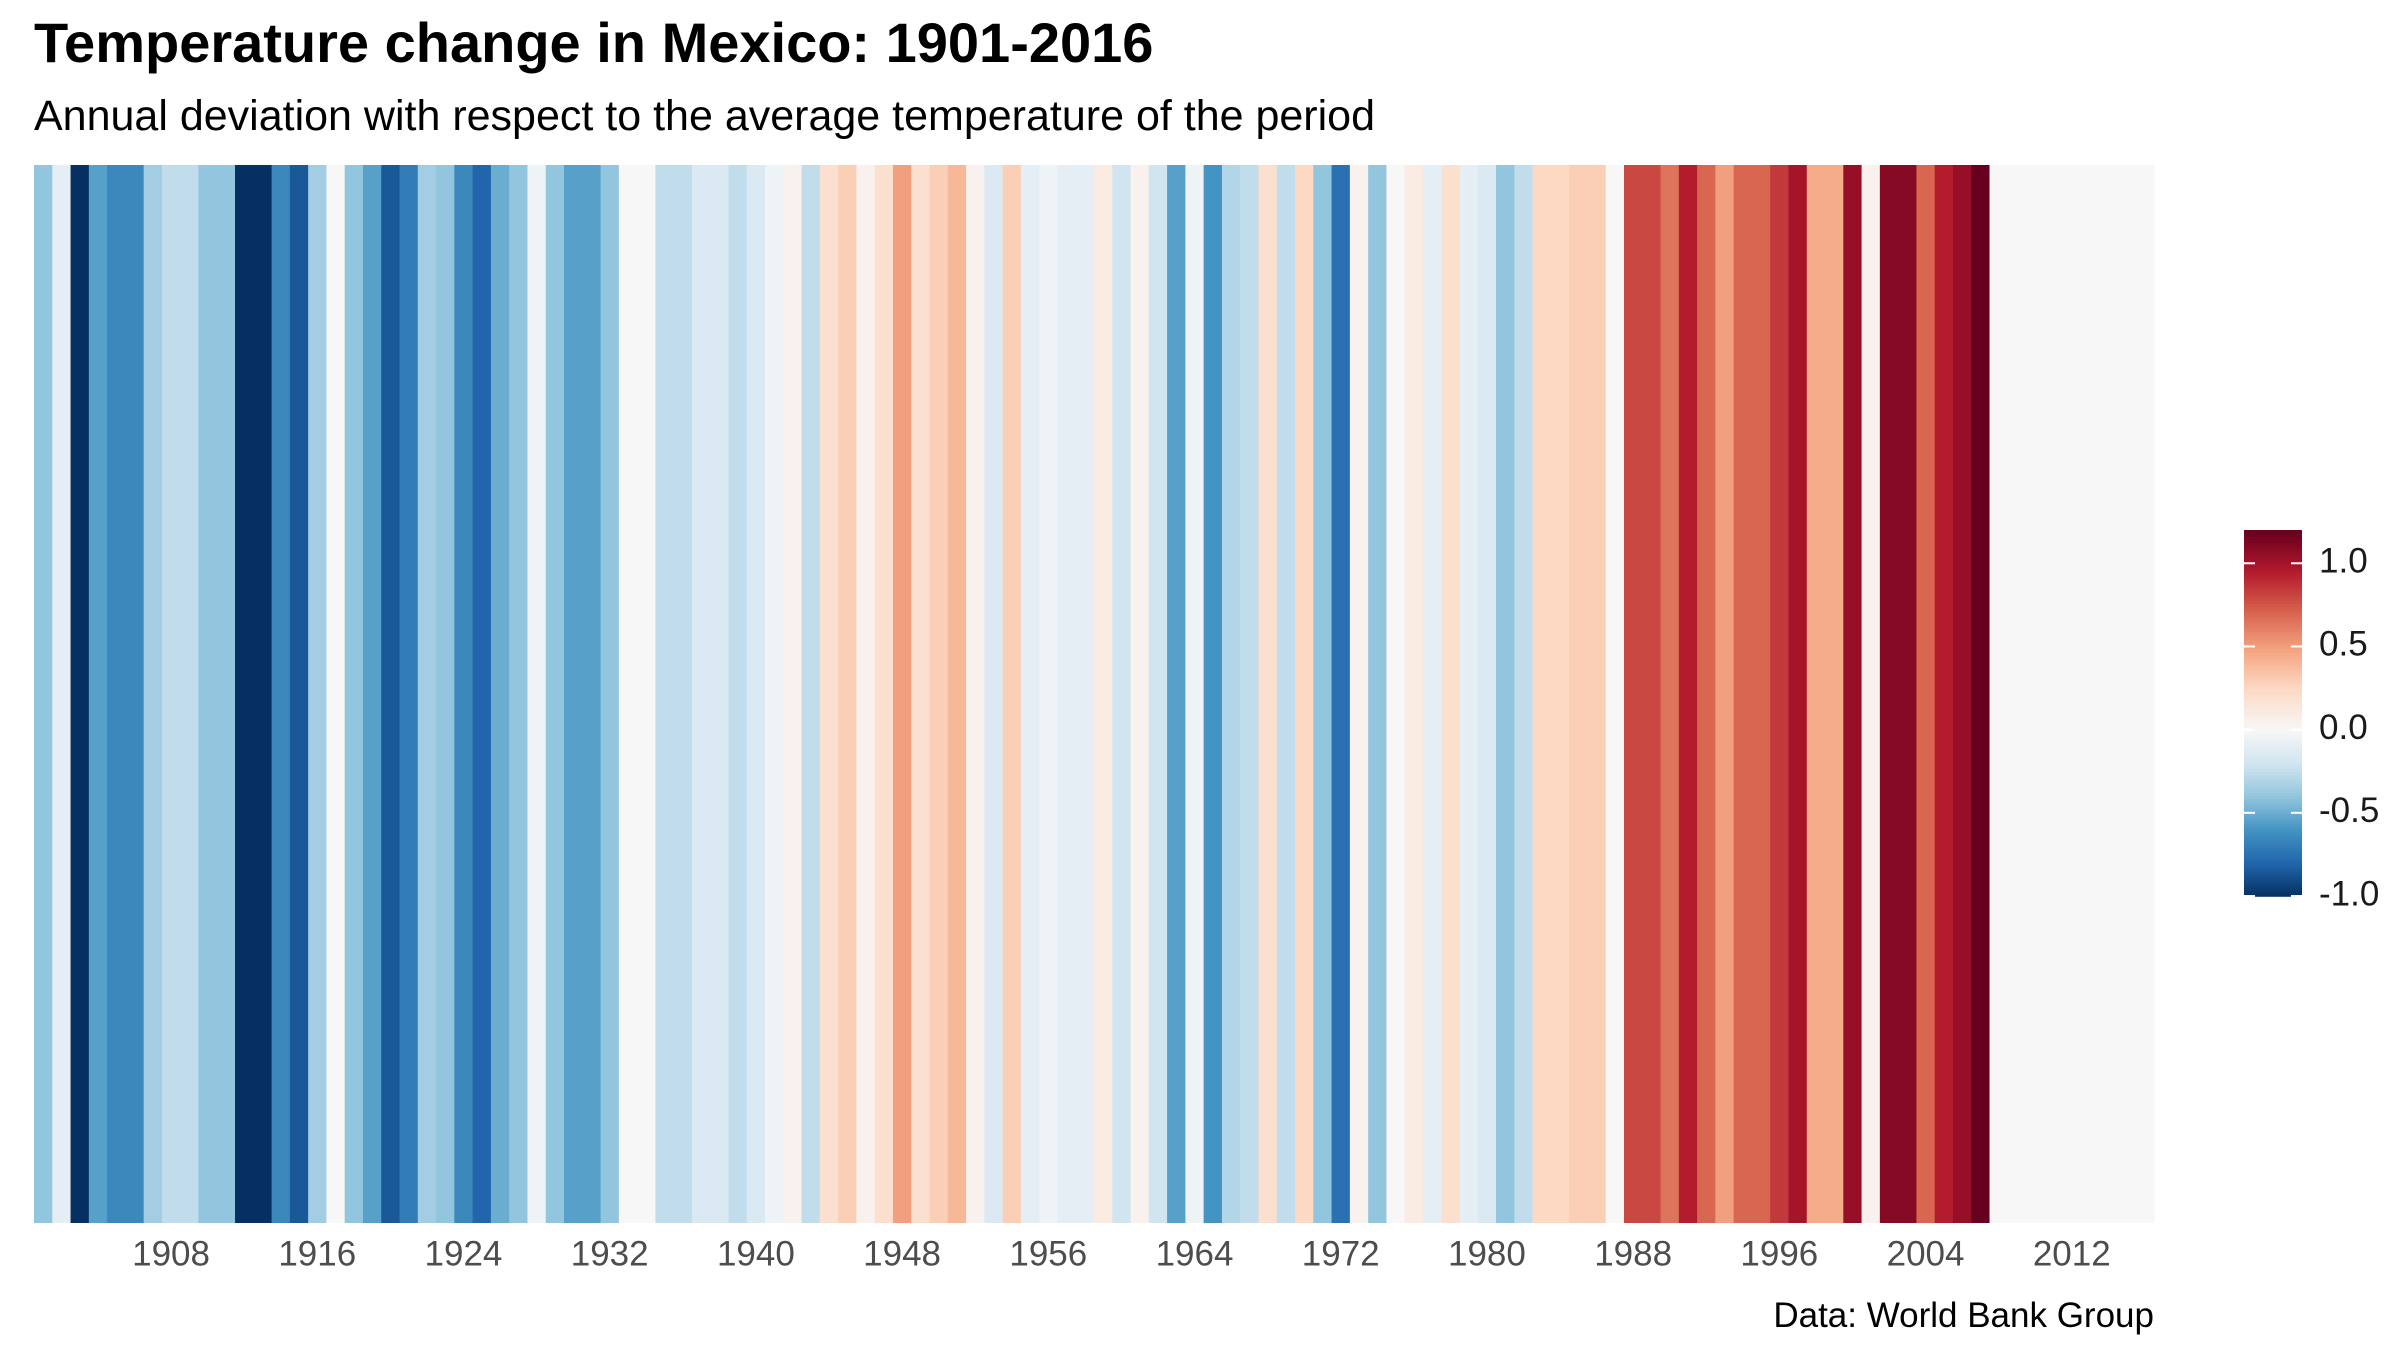 The image size is (2400, 1350). Describe the element at coordinates (1926, 1253) in the screenshot. I see `x-tick-label-2004: 2004` at that location.